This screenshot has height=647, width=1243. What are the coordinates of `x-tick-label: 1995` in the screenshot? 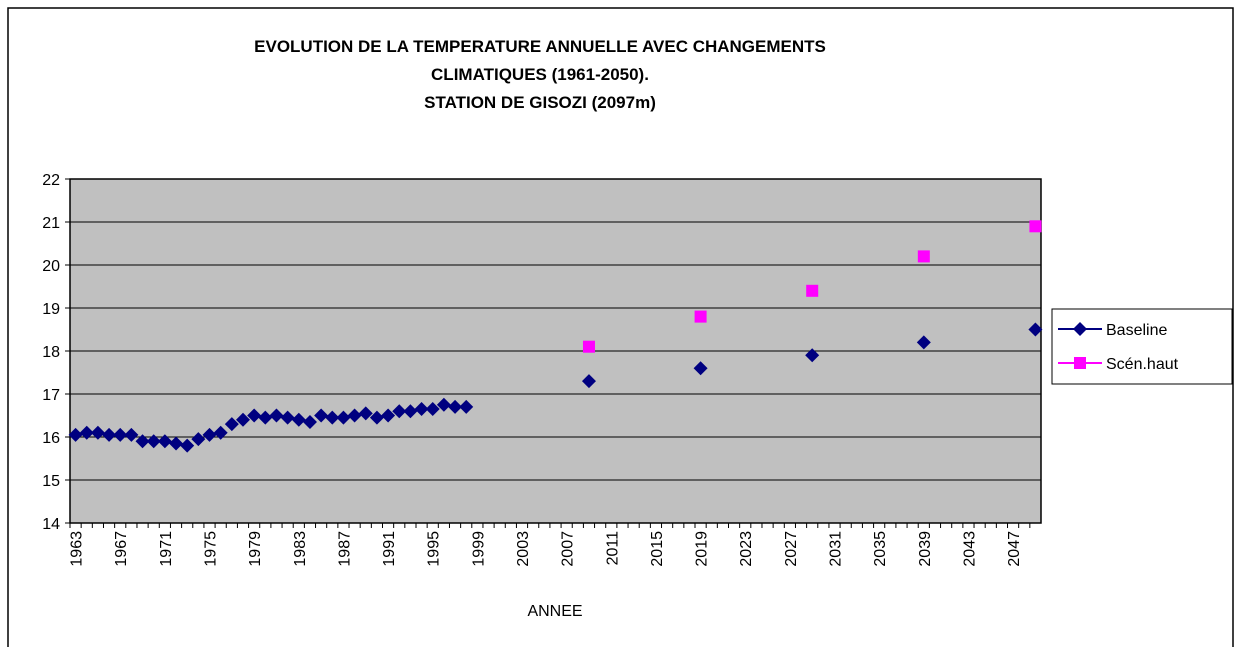 It's located at (434, 549).